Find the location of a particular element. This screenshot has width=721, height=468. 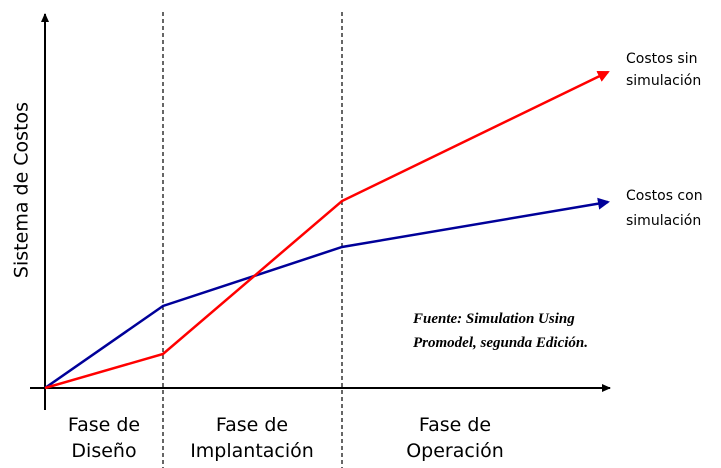

phase-label: Operación is located at coordinates (455, 451).